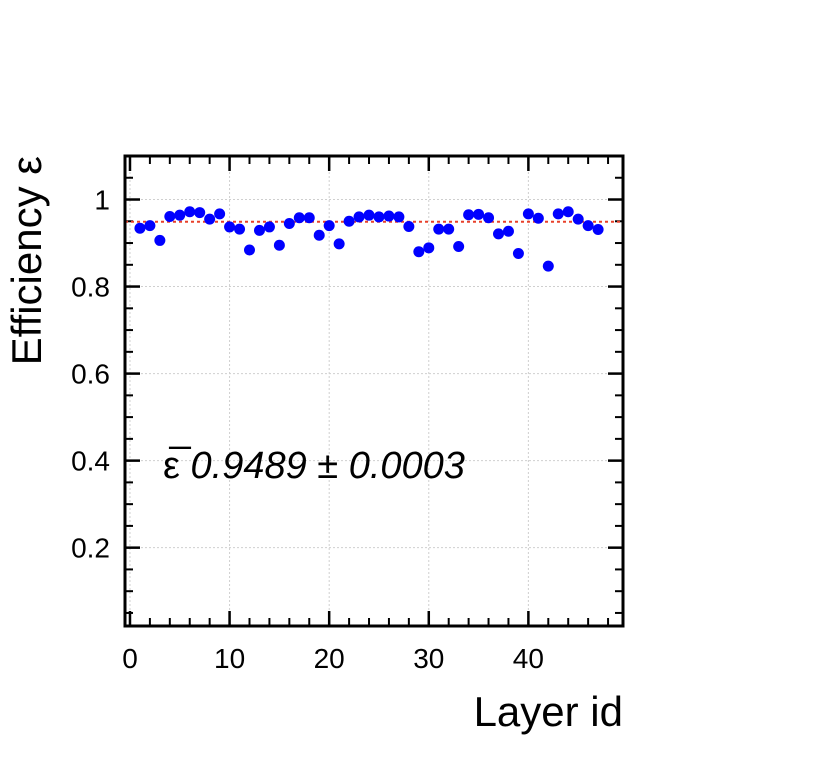 Image resolution: width=830 pixels, height=781 pixels. Describe the element at coordinates (102, 200) in the screenshot. I see `y-tick-label: 1` at that location.